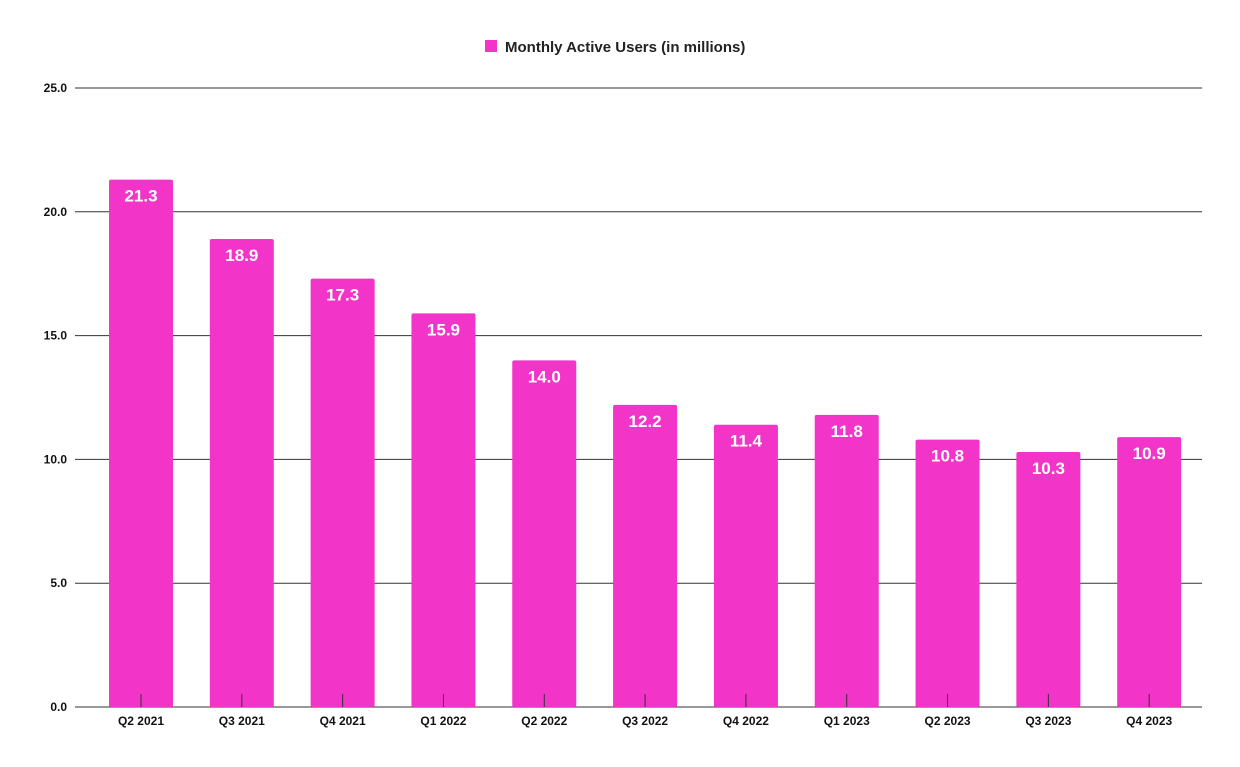  What do you see at coordinates (56, 336) in the screenshot?
I see `y-tick-label: 15.0` at bounding box center [56, 336].